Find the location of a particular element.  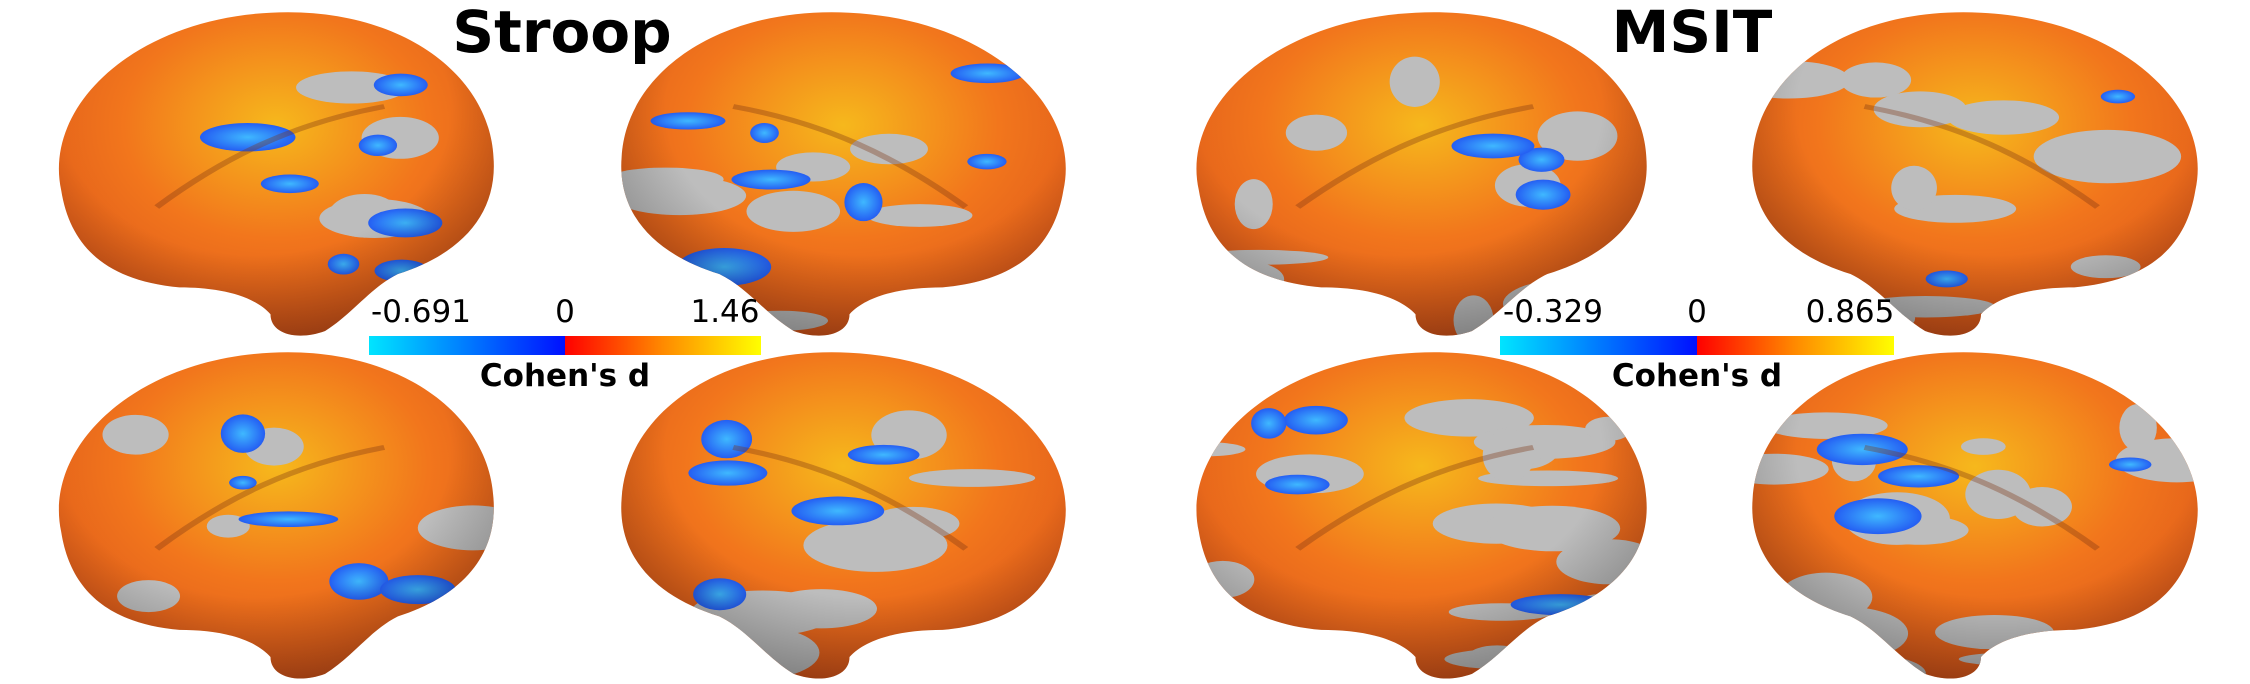

panel-title: Stroop is located at coordinates (561, 33).